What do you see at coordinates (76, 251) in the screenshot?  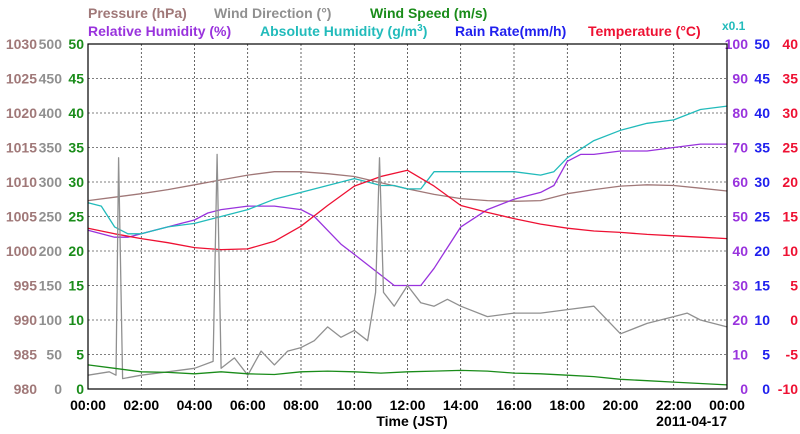 I see `axis-tick-label-wind-speed: 20` at bounding box center [76, 251].